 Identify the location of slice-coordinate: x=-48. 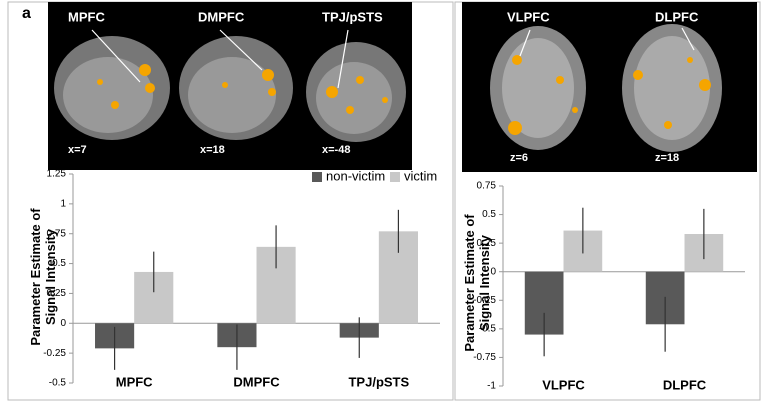
(336, 150).